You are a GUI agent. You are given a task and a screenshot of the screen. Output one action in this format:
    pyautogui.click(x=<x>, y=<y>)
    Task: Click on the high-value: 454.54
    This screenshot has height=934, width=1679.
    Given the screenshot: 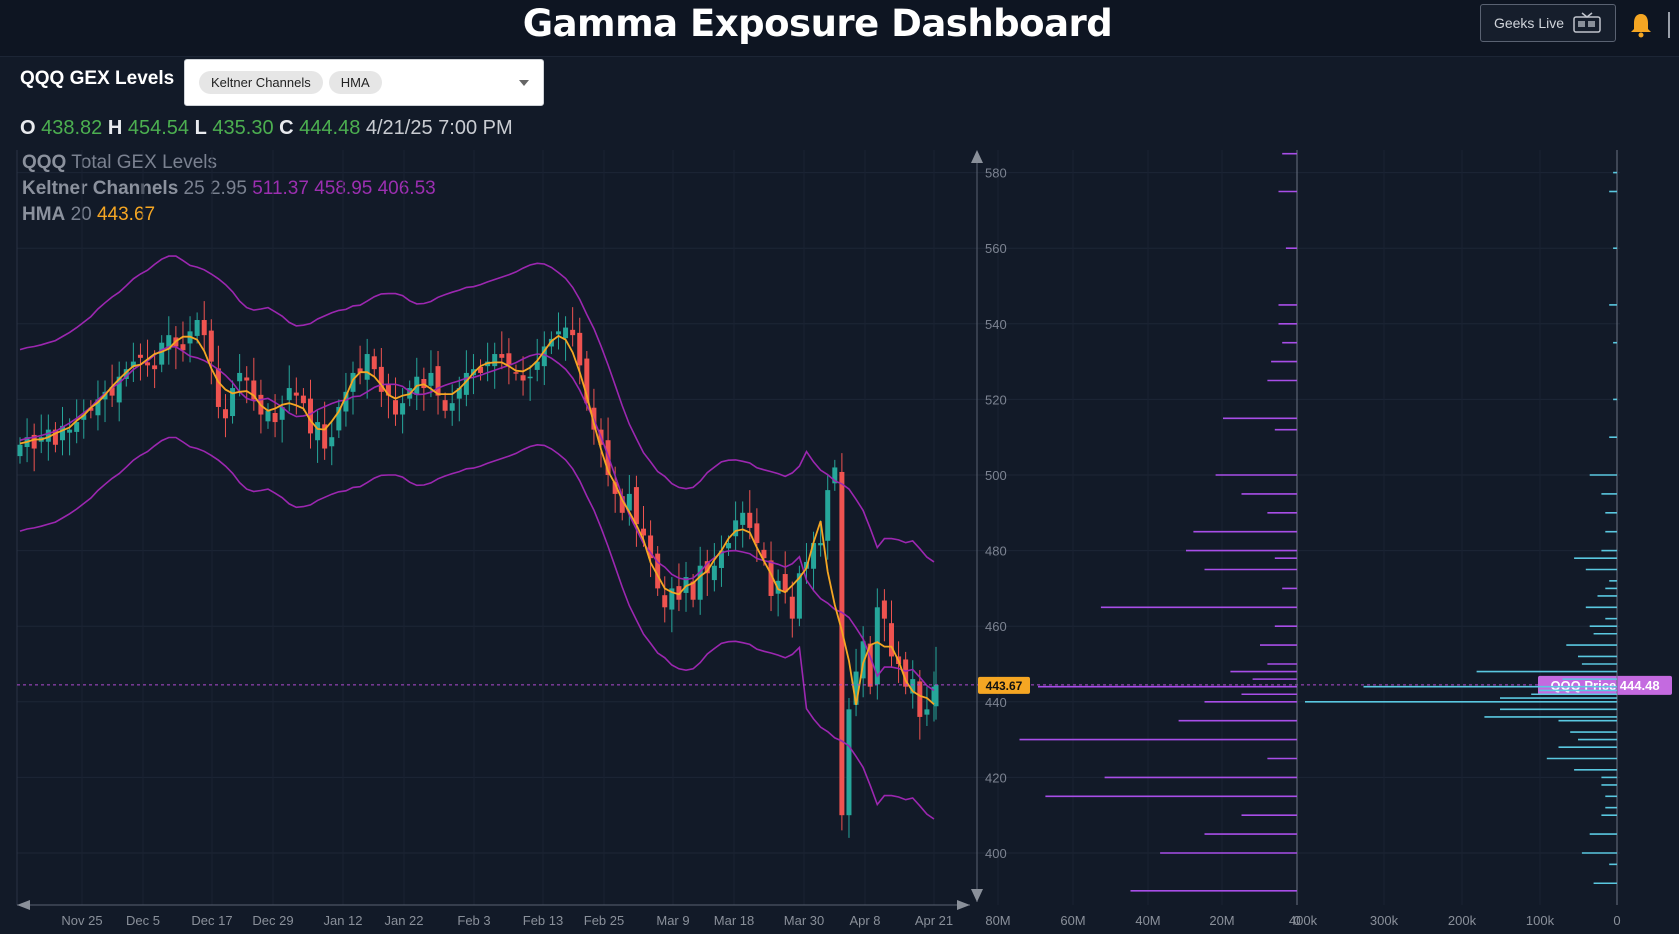 What is the action you would take?
    pyautogui.click(x=158, y=128)
    